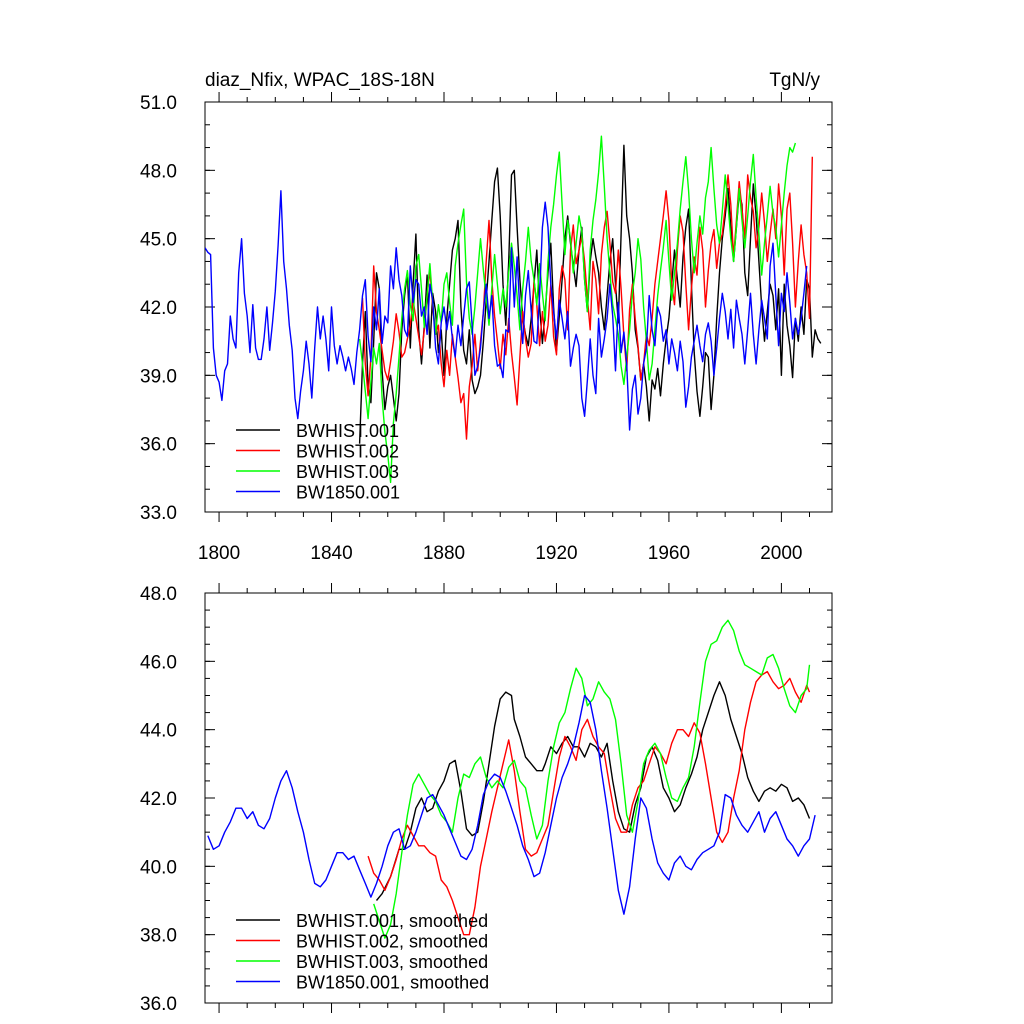 The height and width of the screenshot is (1024, 1024). I want to click on y-tick-label: 44.0, so click(158, 731).